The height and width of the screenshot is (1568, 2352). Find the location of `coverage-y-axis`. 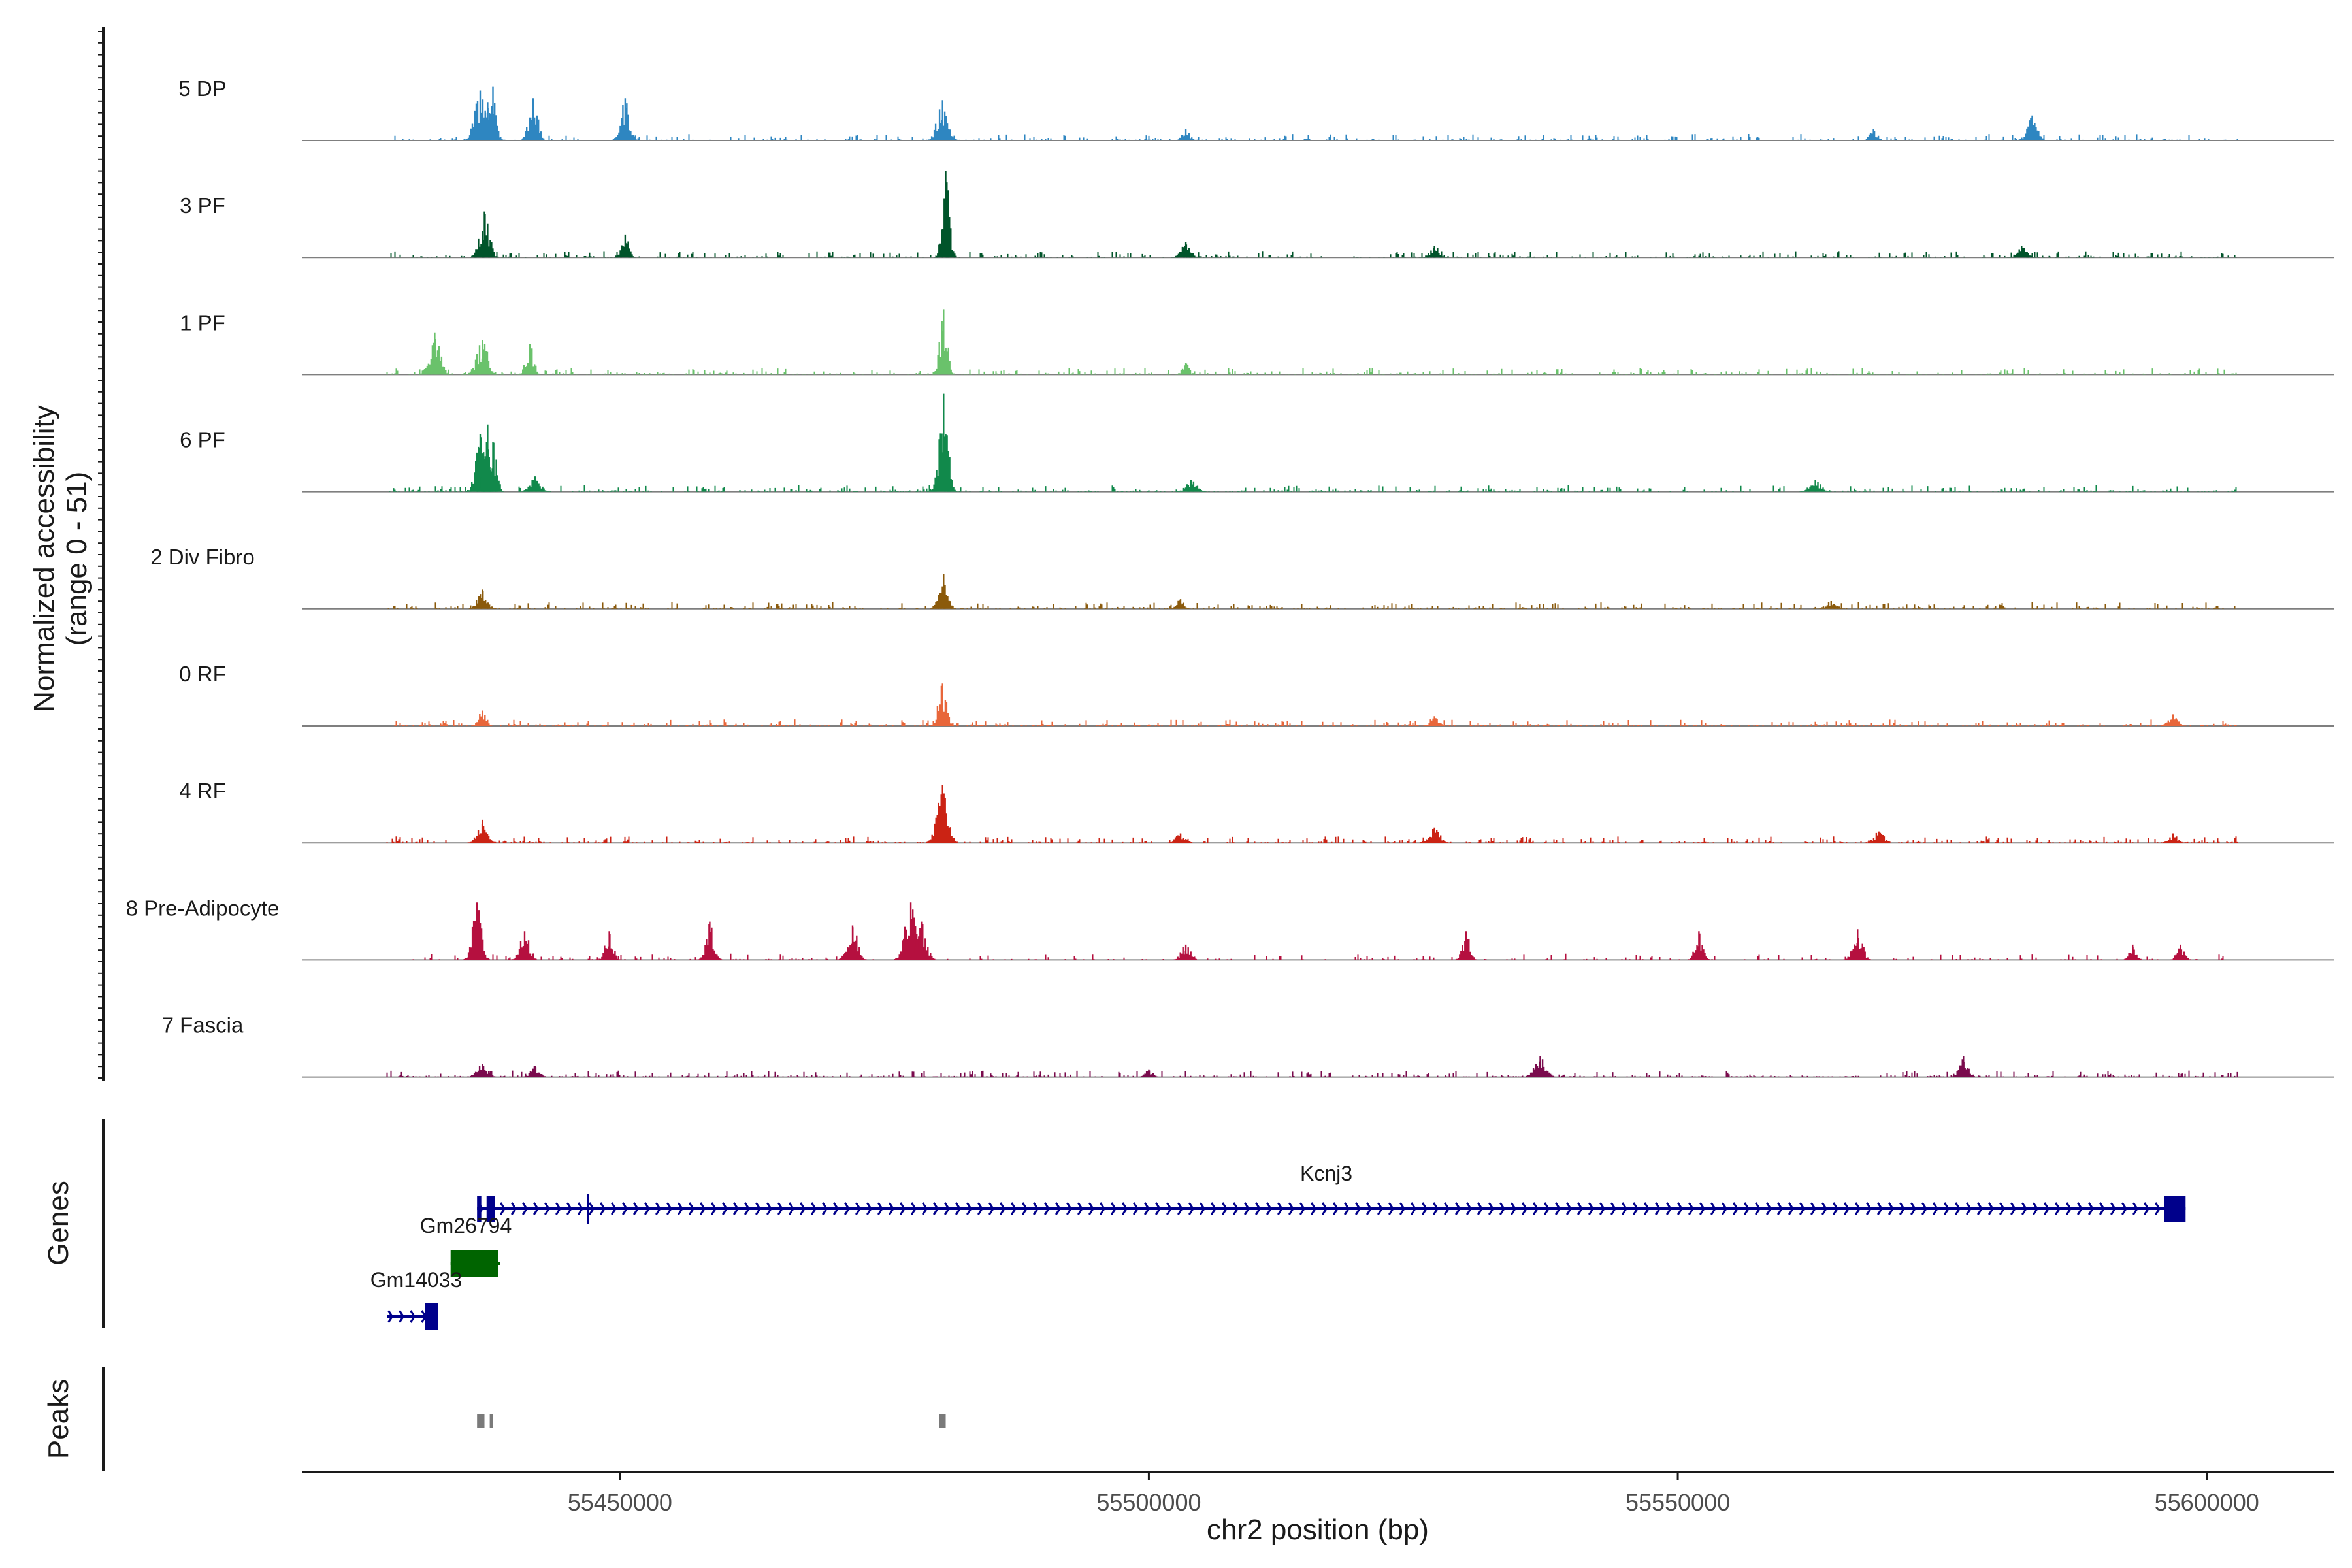

coverage-y-axis is located at coordinates (101, 554).